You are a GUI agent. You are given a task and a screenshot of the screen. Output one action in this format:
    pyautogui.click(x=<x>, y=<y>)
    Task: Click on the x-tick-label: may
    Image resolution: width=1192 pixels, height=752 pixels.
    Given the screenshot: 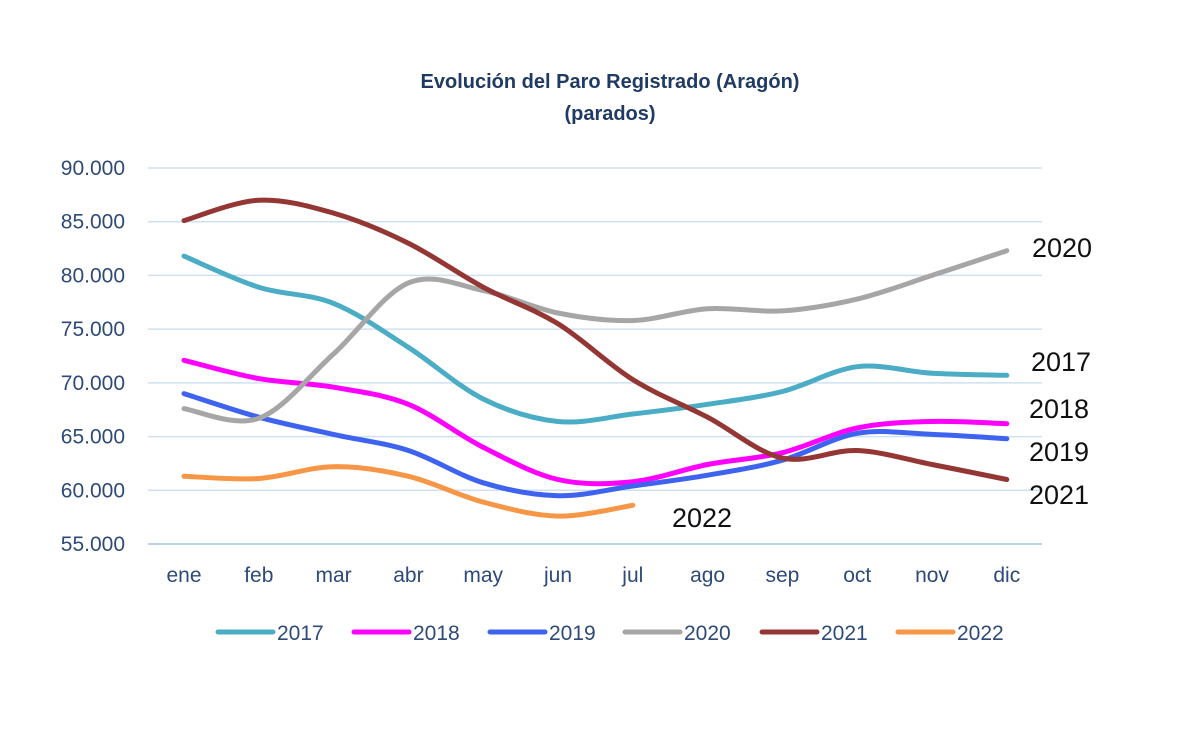 What is the action you would take?
    pyautogui.click(x=483, y=575)
    